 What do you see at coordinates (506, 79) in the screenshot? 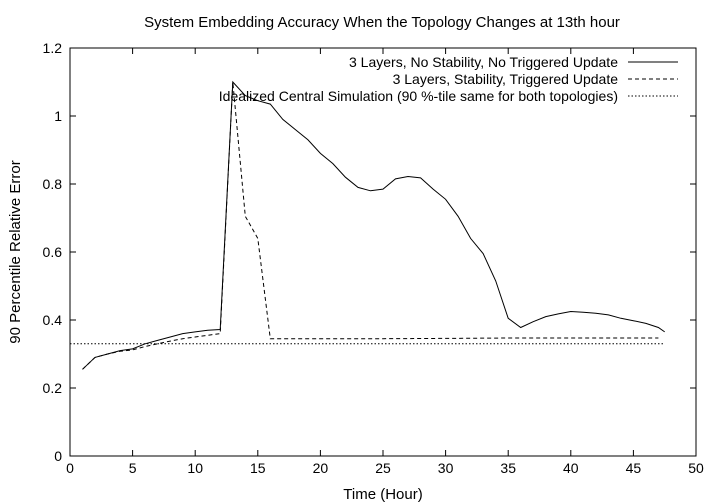
I see `legend-label-2: 3 Layers, Stability, Triggered Update` at bounding box center [506, 79].